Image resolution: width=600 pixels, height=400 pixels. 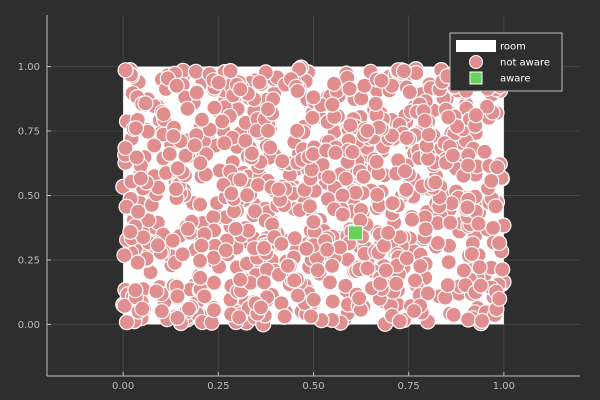 I want to click on x-tick-label: 0.75, so click(x=409, y=386).